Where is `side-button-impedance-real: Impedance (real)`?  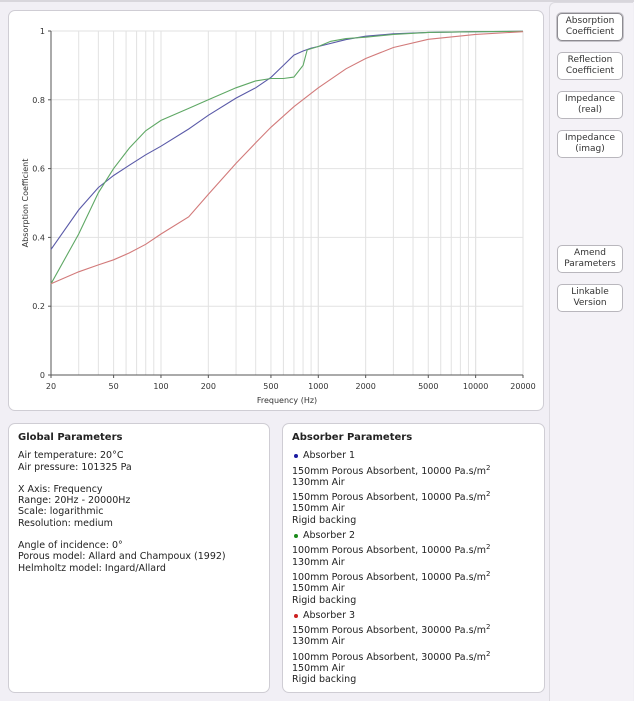
side-button-impedance-real: Impedance (real) is located at coordinates (590, 105).